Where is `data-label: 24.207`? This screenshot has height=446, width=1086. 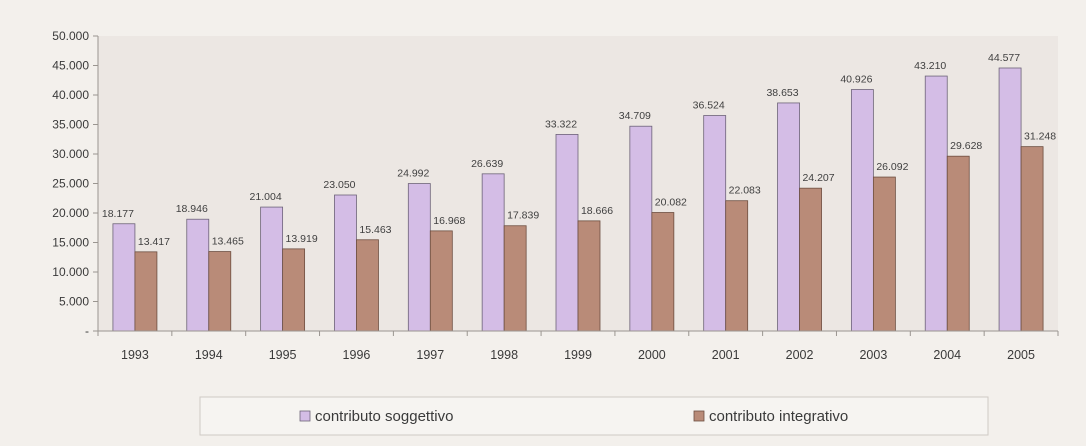
data-label: 24.207 is located at coordinates (818, 178).